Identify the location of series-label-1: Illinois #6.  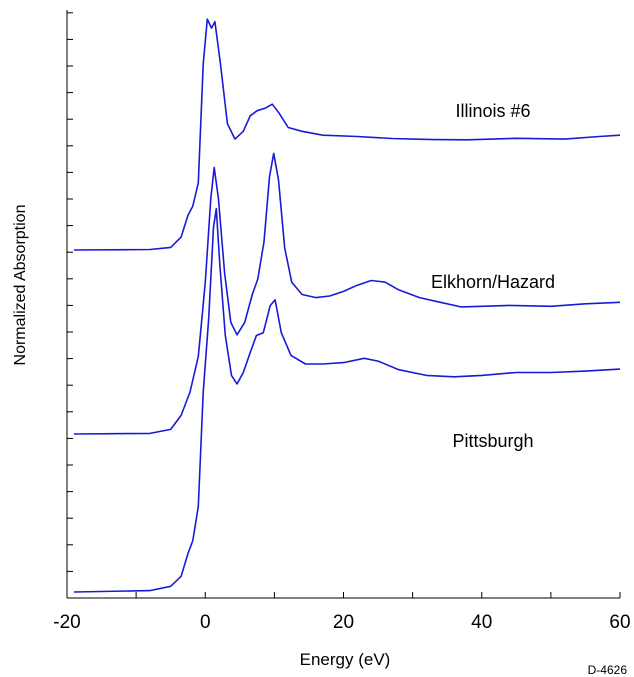
(492, 111).